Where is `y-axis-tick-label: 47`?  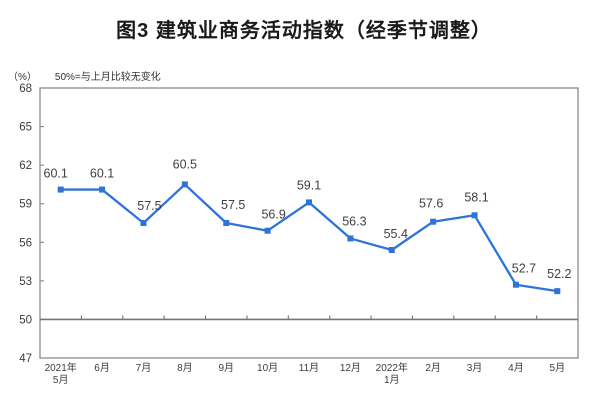 y-axis-tick-label: 47 is located at coordinates (25, 359).